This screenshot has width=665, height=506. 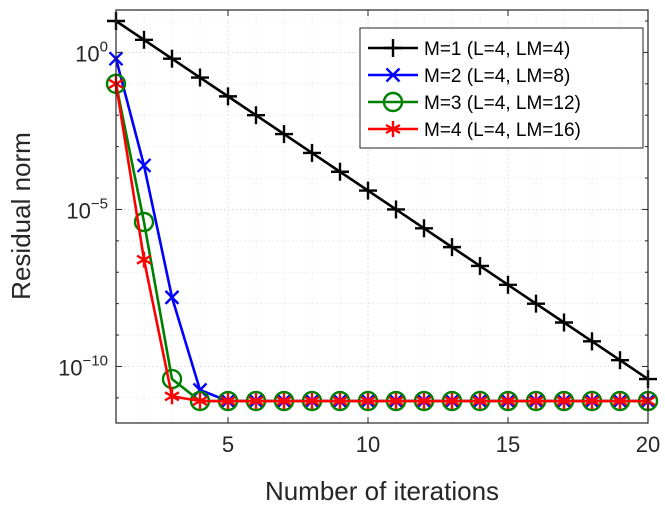 What do you see at coordinates (21, 216) in the screenshot?
I see `y-axis-label: Residual norm` at bounding box center [21, 216].